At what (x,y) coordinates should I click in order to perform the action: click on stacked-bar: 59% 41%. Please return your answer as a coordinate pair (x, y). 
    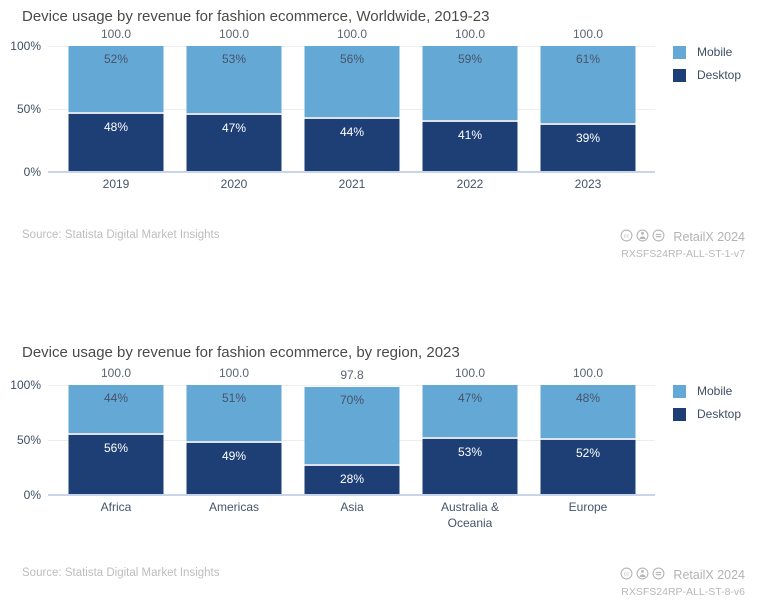
    Looking at the image, I should click on (470, 109).